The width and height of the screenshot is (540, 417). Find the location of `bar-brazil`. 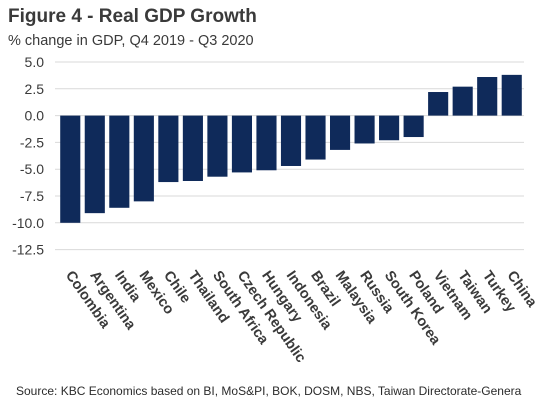

bar-brazil is located at coordinates (315, 137).